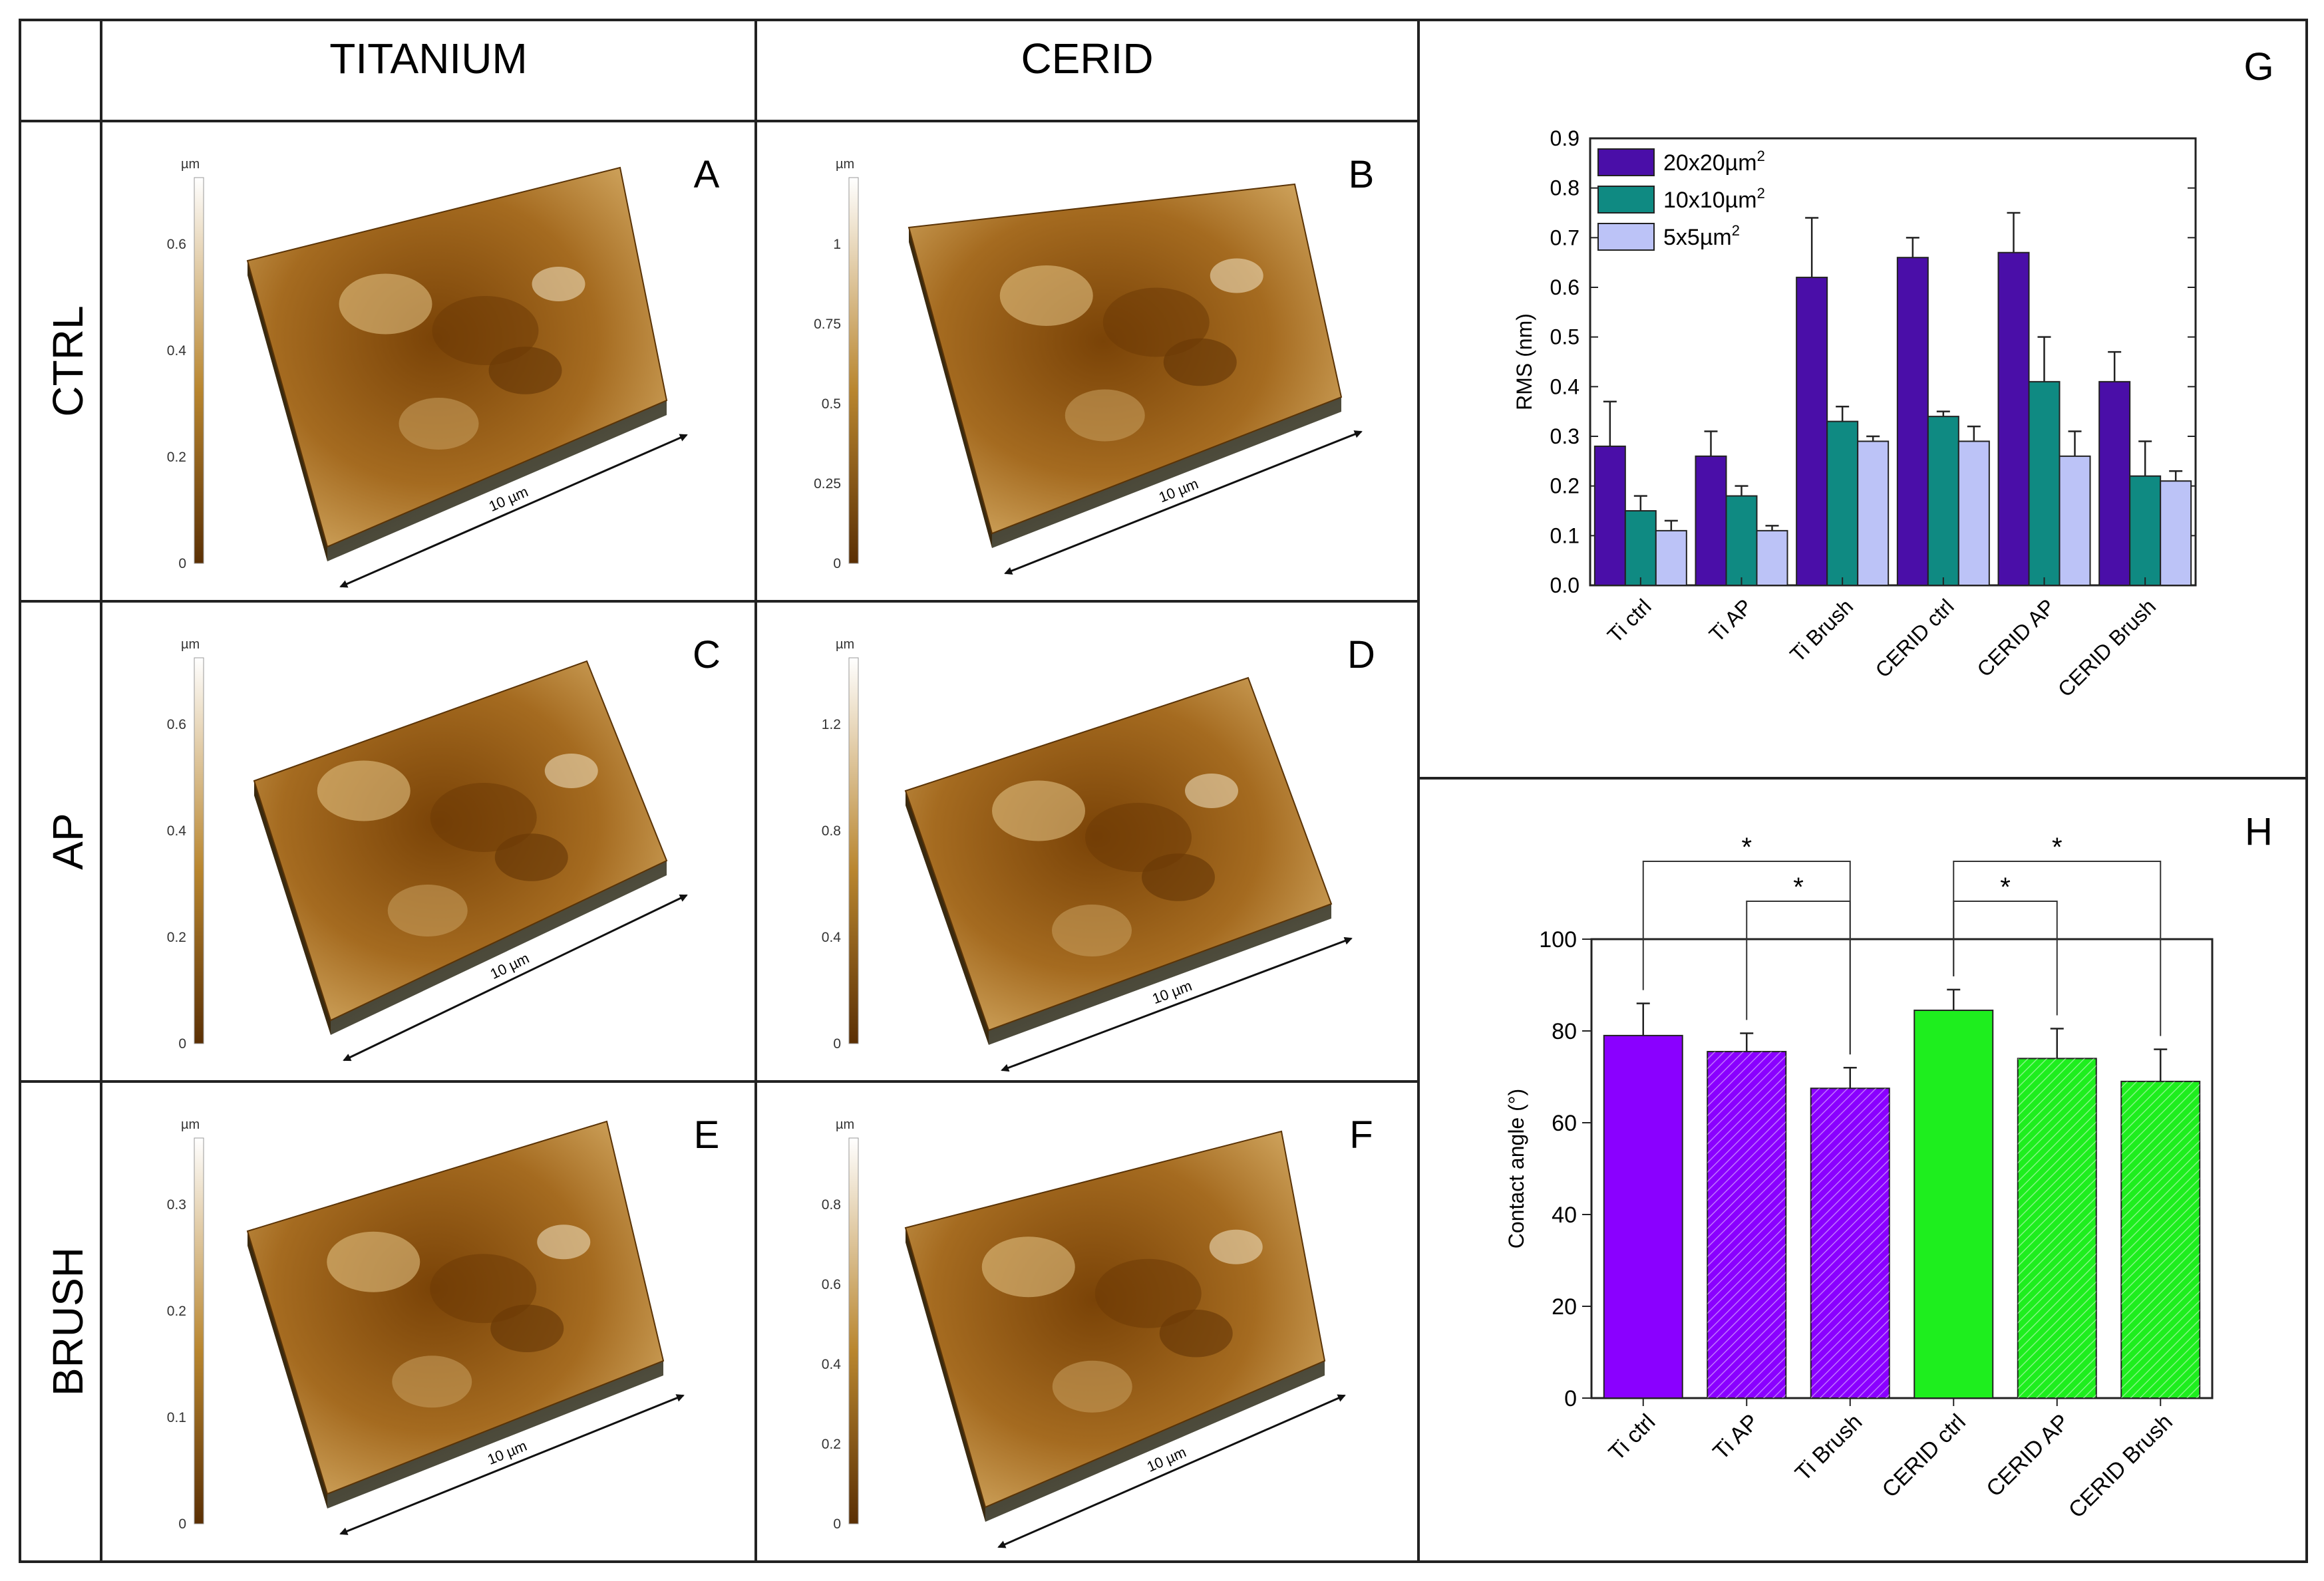 The height and width of the screenshot is (1581, 2324). Describe the element at coordinates (1361, 654) in the screenshot. I see `panel-letter: D` at that location.